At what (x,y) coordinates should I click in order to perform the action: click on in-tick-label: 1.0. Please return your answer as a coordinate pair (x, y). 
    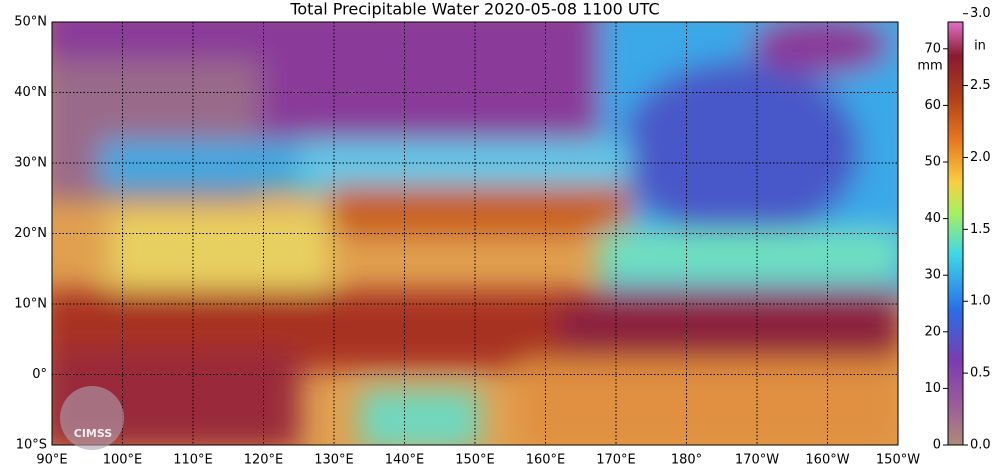
    Looking at the image, I should click on (980, 301).